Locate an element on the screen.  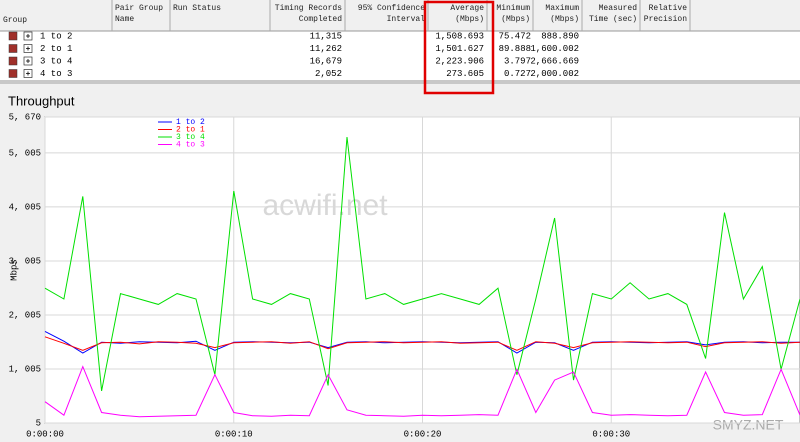
column-header: 95% Confidence is located at coordinates (391, 8).